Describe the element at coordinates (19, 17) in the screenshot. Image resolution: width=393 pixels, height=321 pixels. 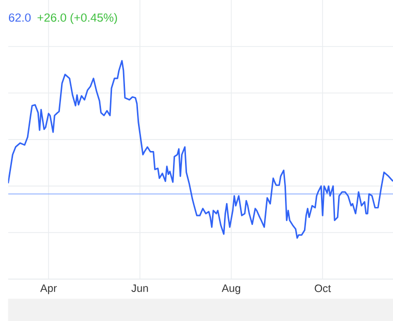
I see `chart-title: 62.0` at that location.